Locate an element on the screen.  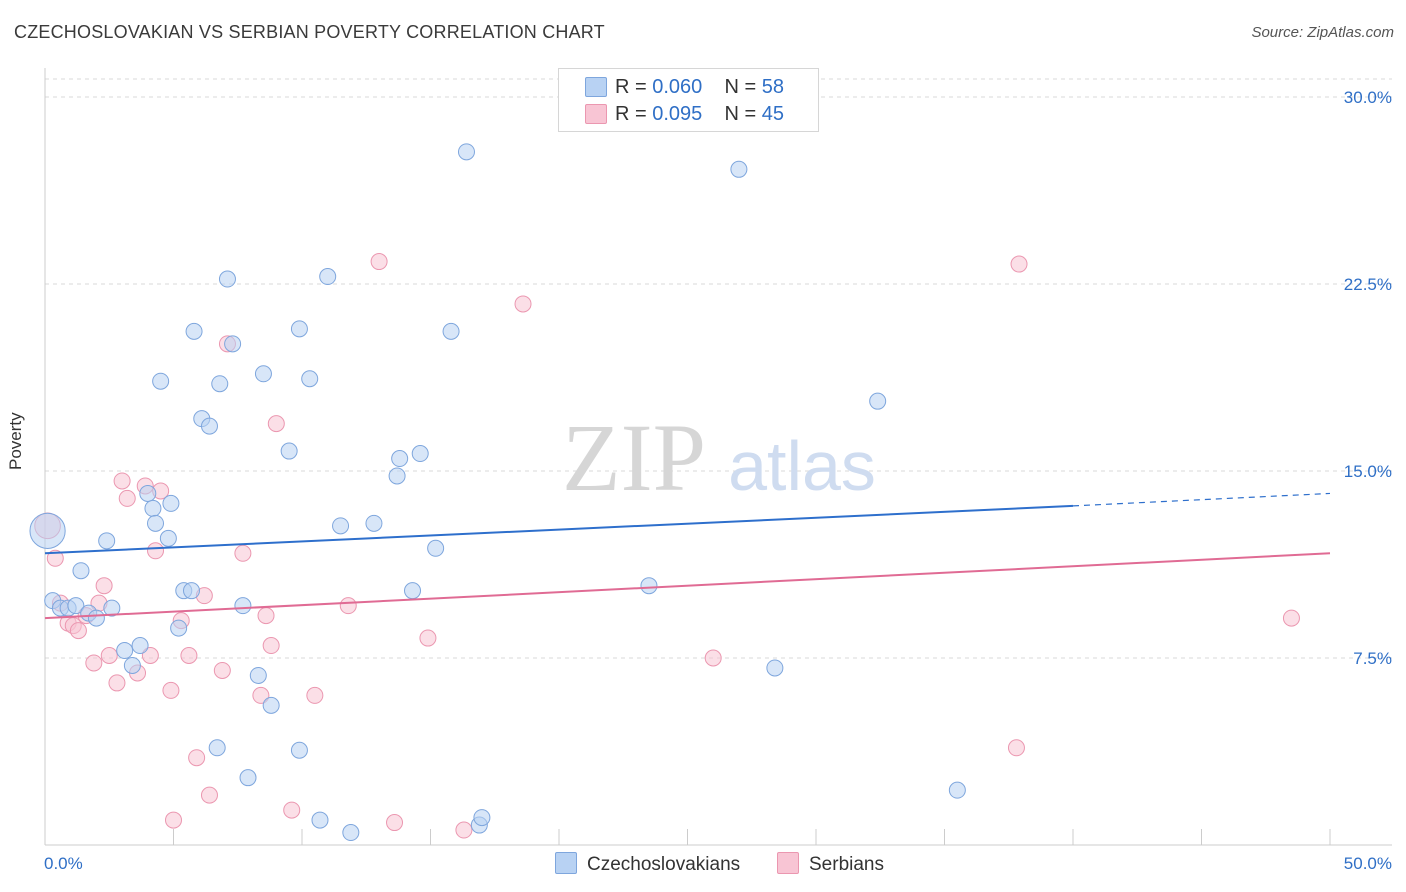
watermark-atlas: atlas is located at coordinates (802, 466).